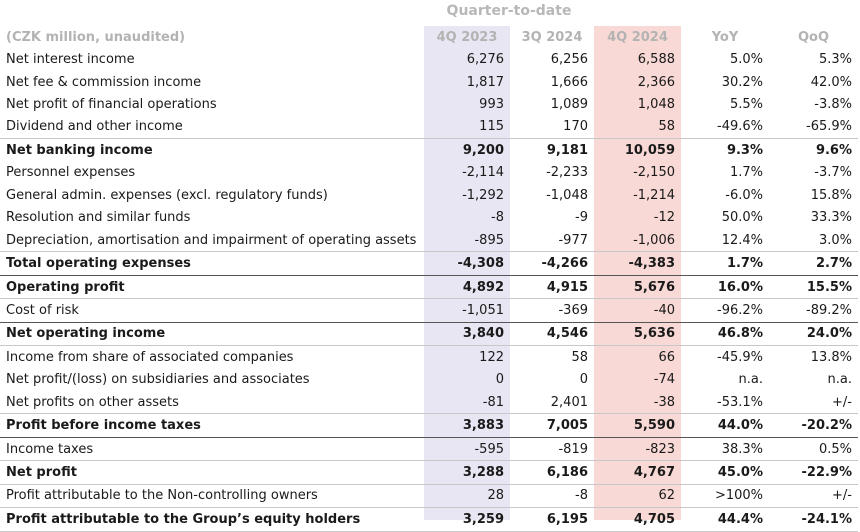 This screenshot has height=532, width=860. Describe the element at coordinates (467, 150) in the screenshot. I see `value-4q2023: 9,200` at that location.